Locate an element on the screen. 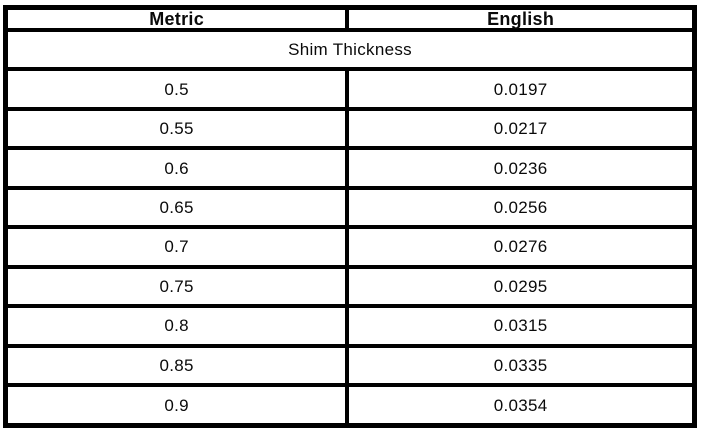 This screenshot has width=704, height=432. column-header-metric: Metric is located at coordinates (176, 18).